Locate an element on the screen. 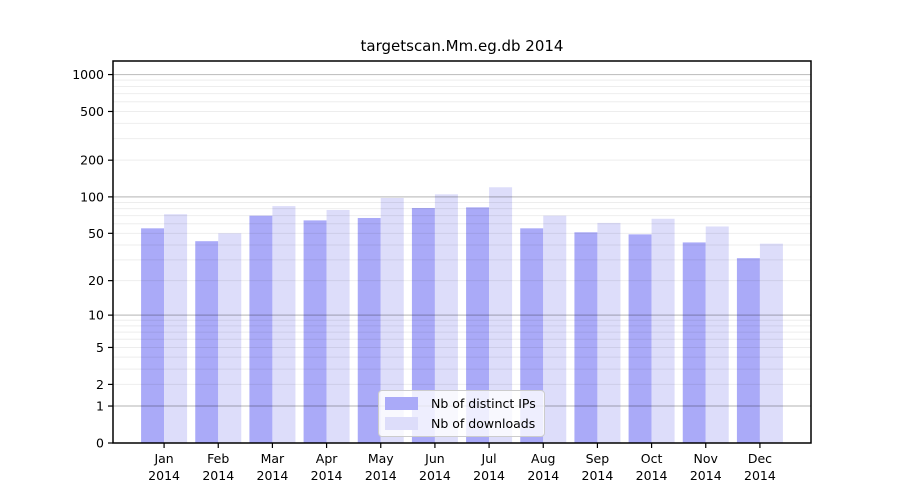  y-tick-label: 500 is located at coordinates (92, 111).